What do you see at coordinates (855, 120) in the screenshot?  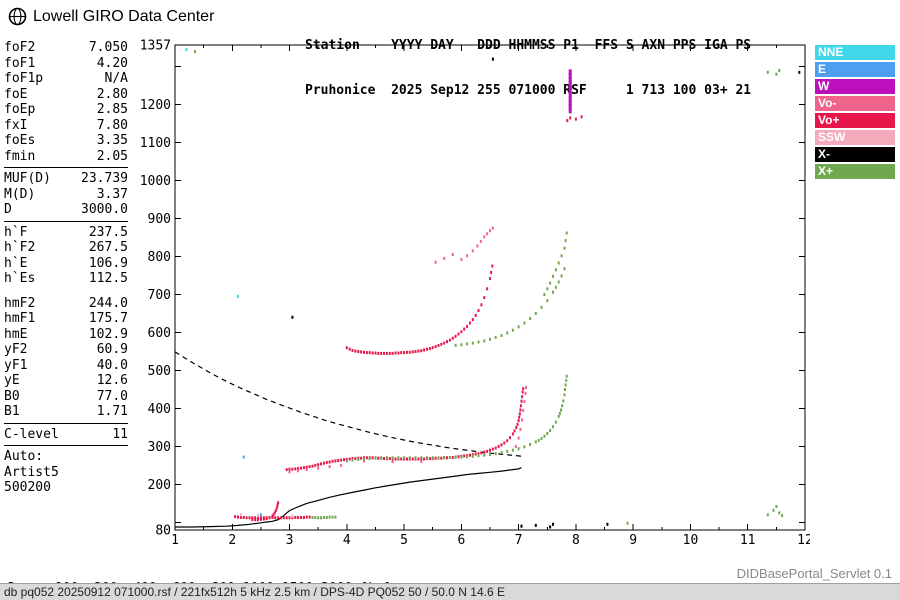 I see `legend-item-vo: Vo+` at bounding box center [855, 120].